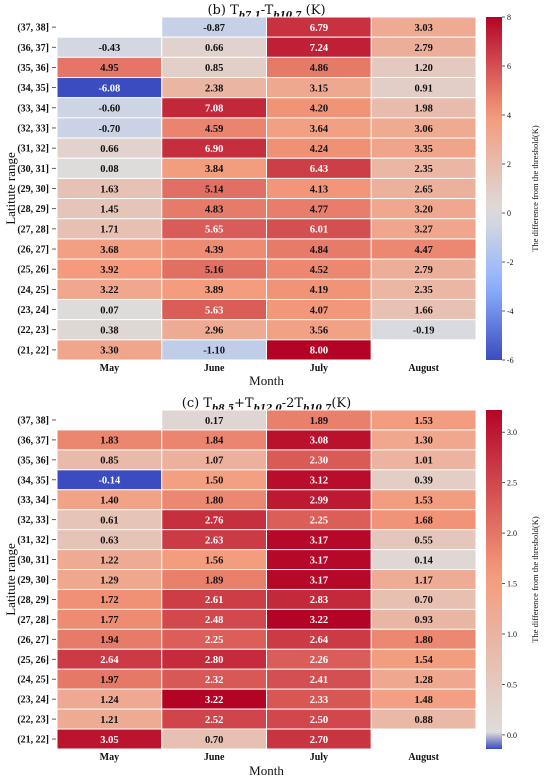 This screenshot has width=550, height=779. I want to click on cell-value-label: 3.84, so click(214, 169).